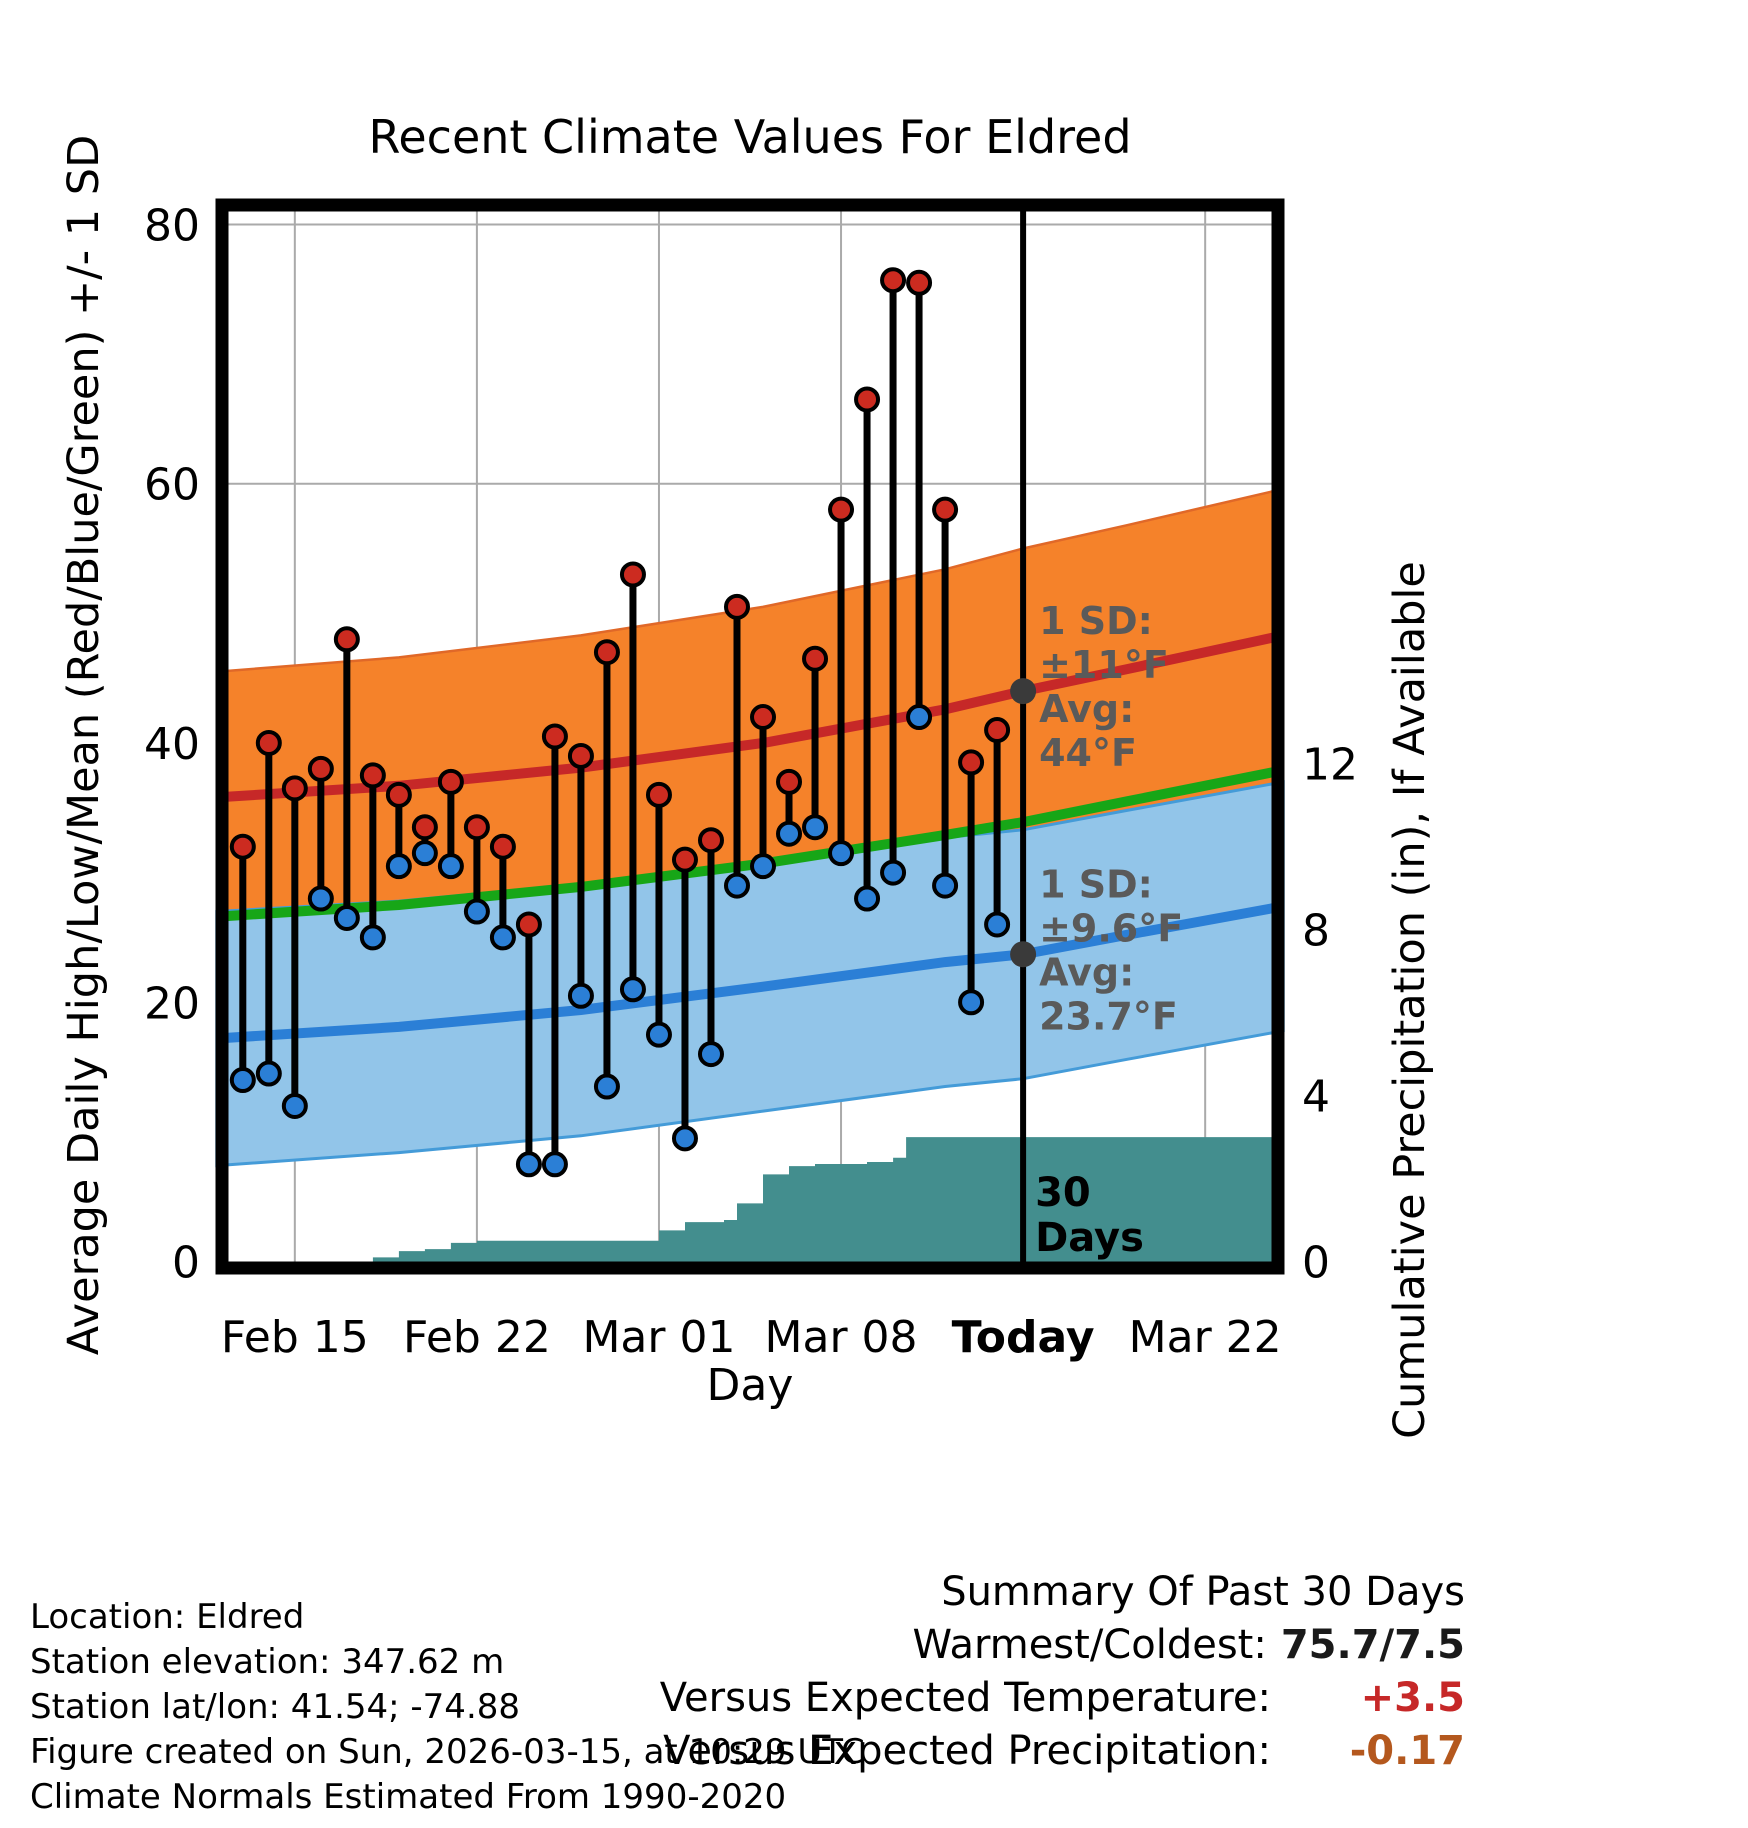  I want to click on summary-row-vs-temperature: Versus Expected Temperature: +3.5, so click(1062, 1698).